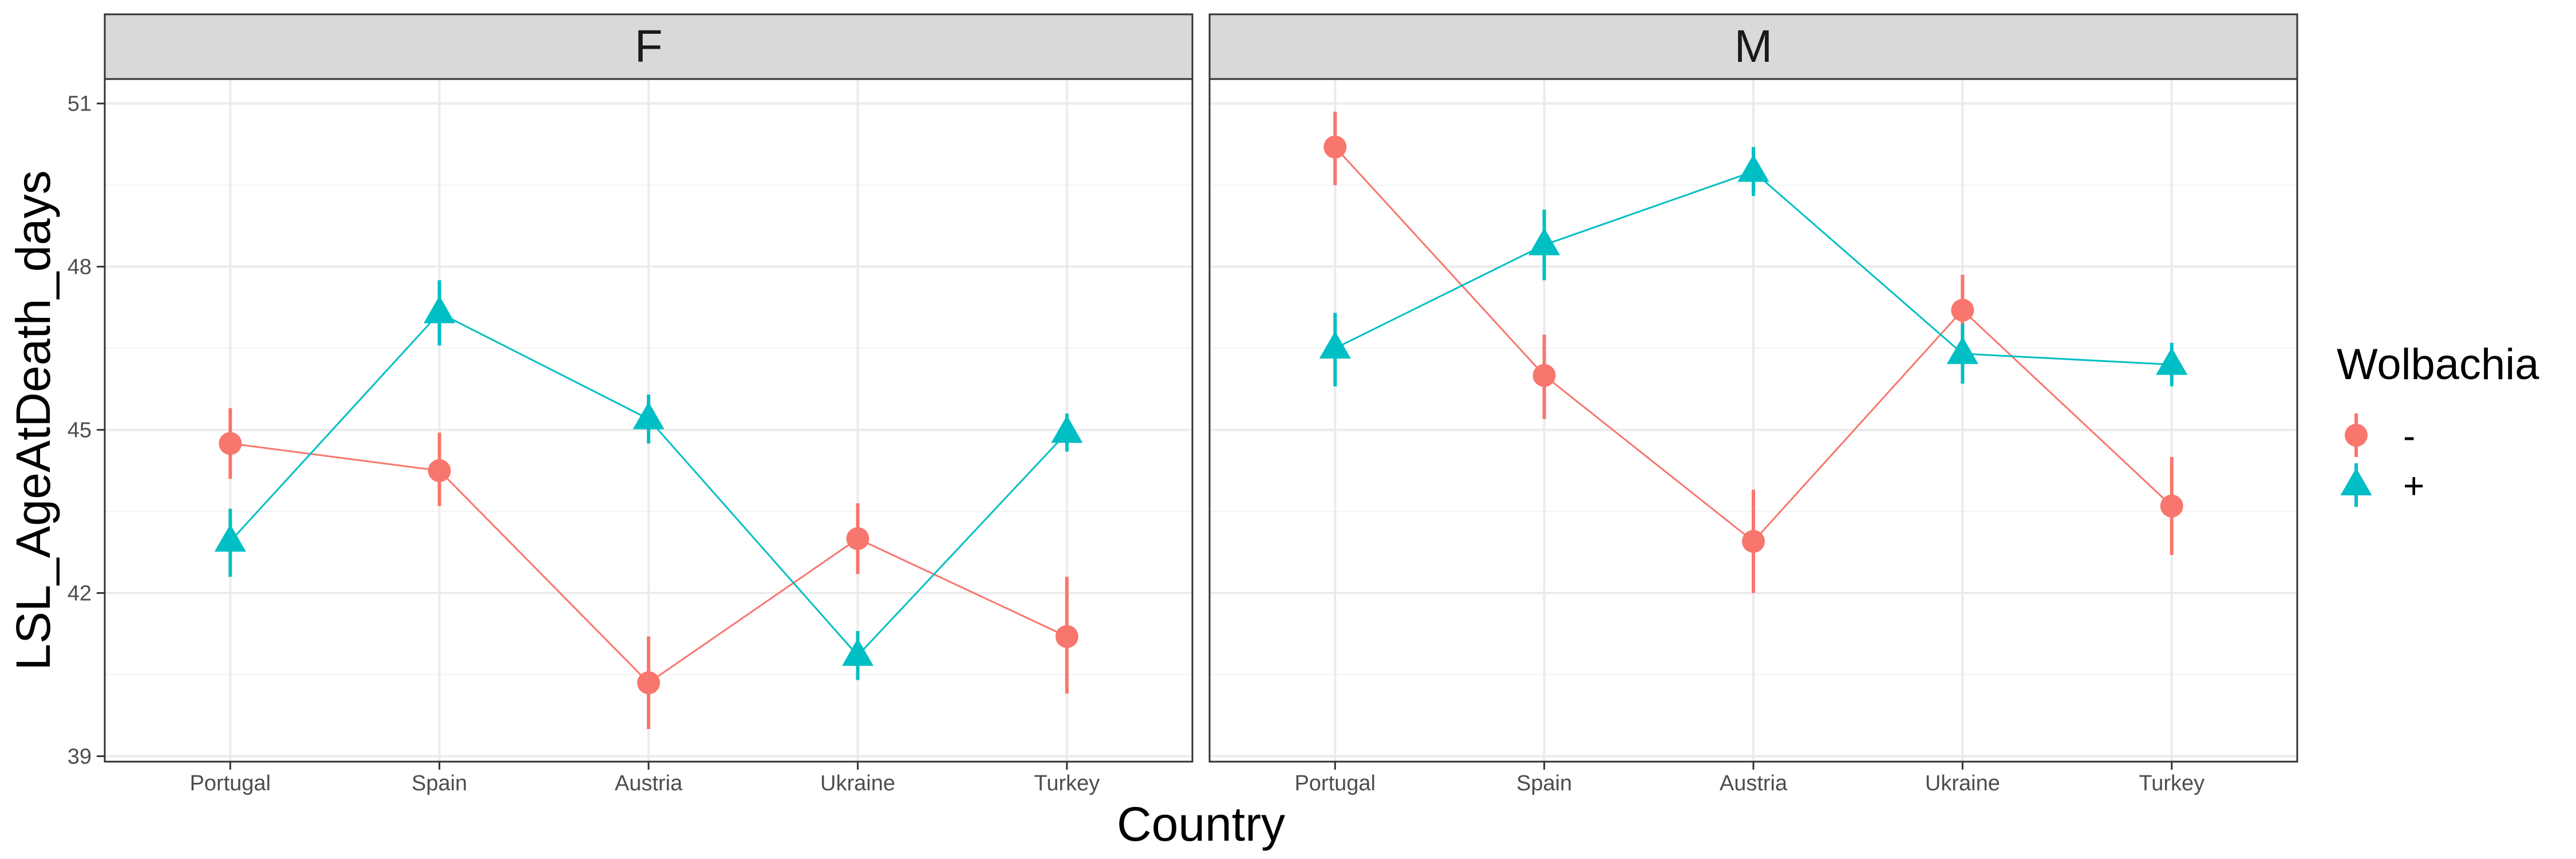 The width and height of the screenshot is (2576, 859). I want to click on legend-key-minus, so click(2356, 435).